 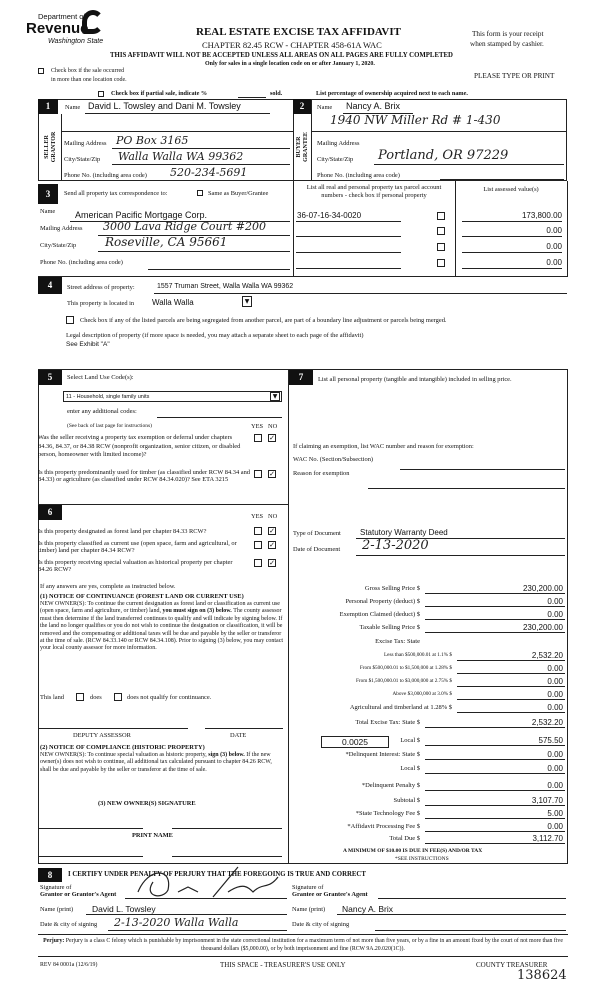 What do you see at coordinates (73, 107) in the screenshot?
I see `seller-name-label: Name` at bounding box center [73, 107].